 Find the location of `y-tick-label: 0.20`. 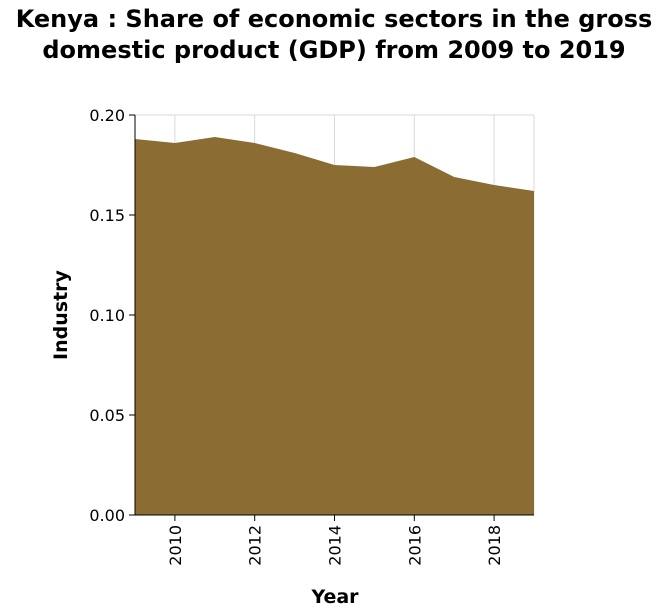

y-tick-label: 0.20 is located at coordinates (107, 115).